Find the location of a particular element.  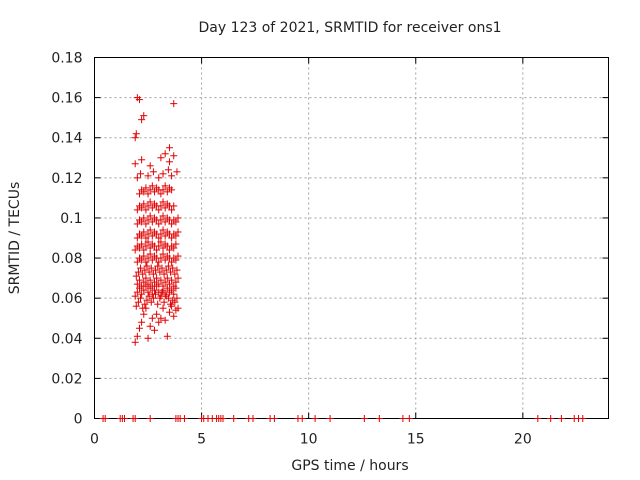

y-tick-label: 0.14 is located at coordinates (66, 139).